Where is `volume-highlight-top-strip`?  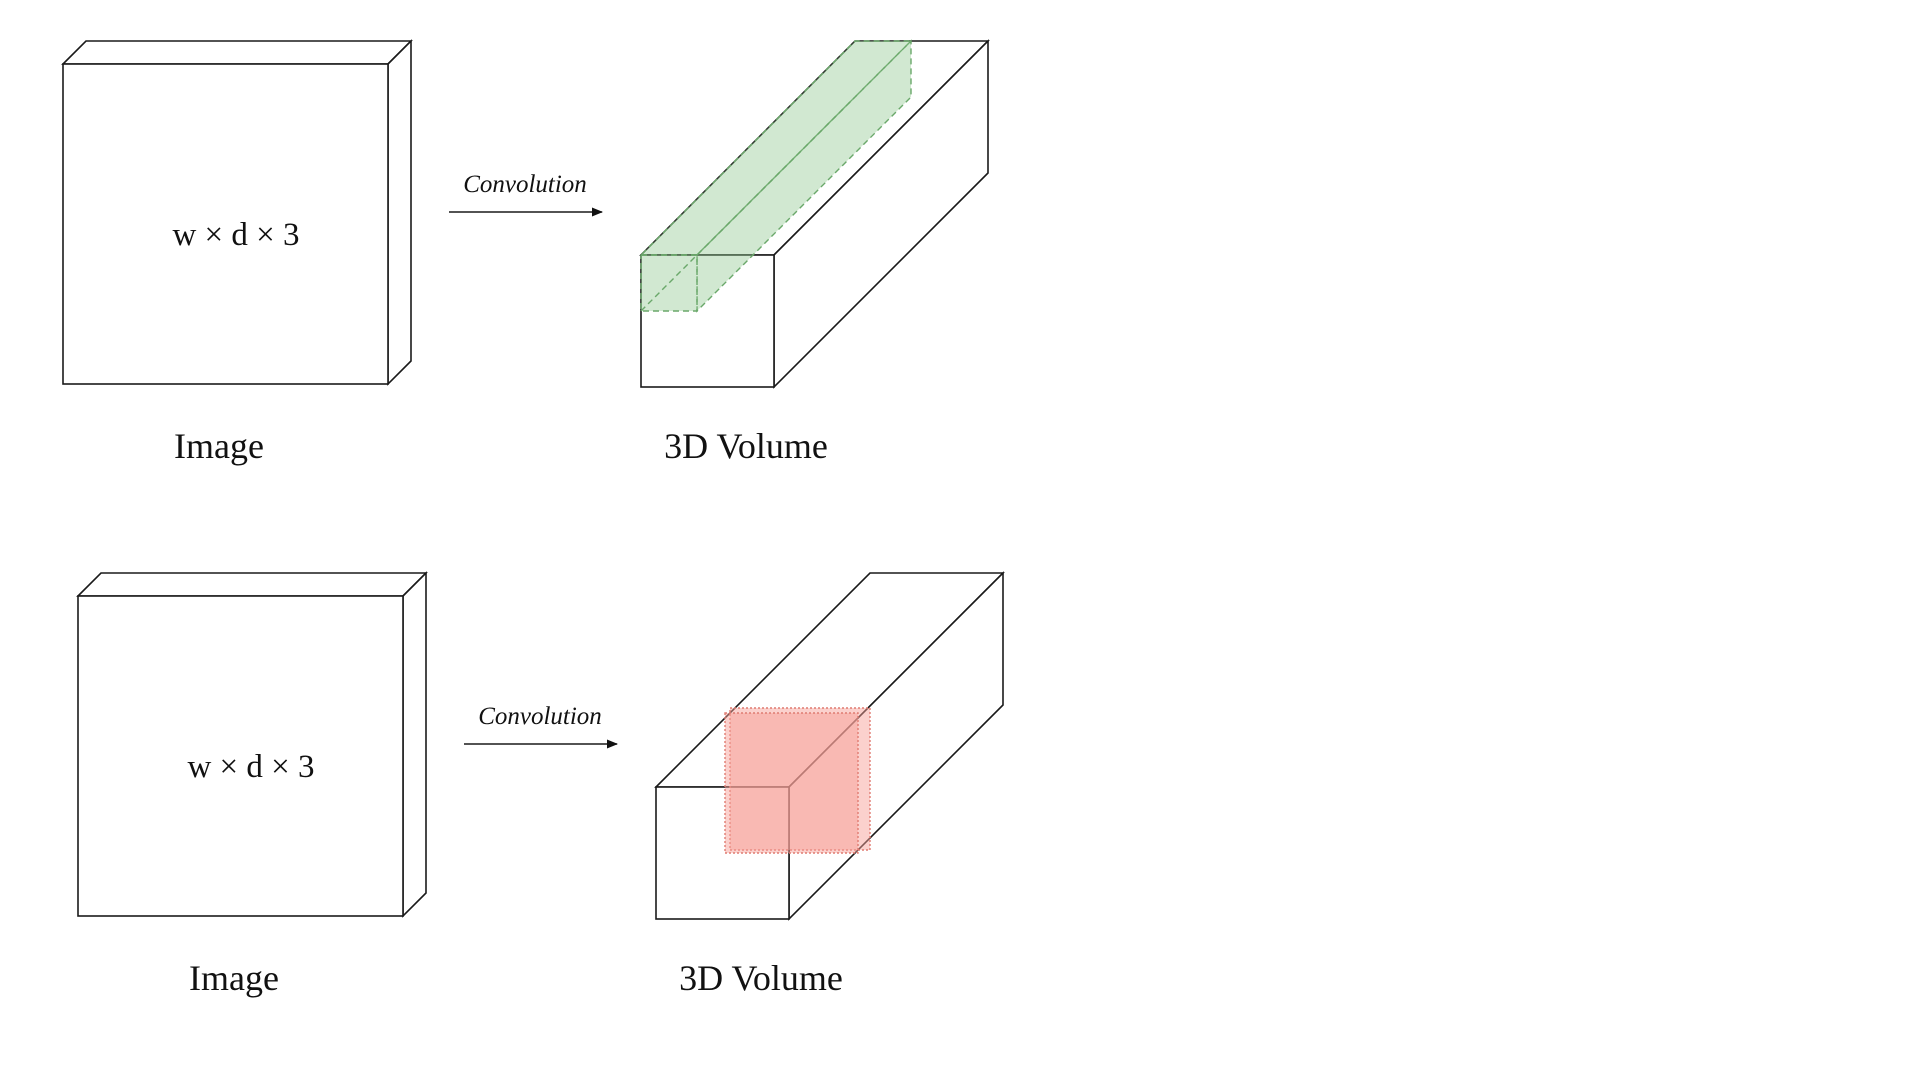
volume-highlight-top-strip is located at coordinates (776, 176).